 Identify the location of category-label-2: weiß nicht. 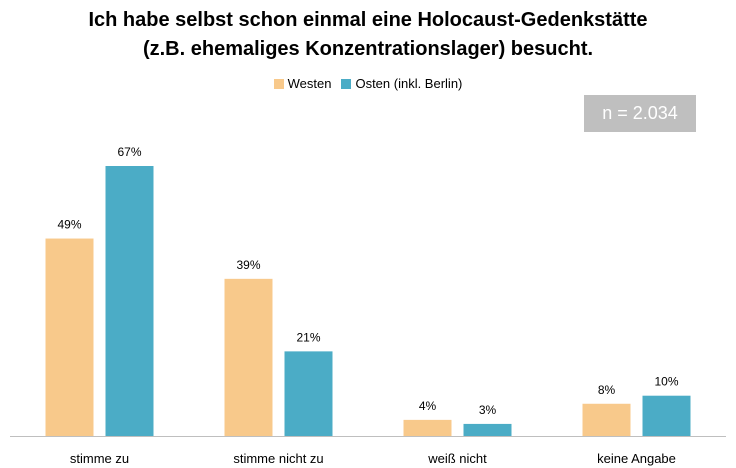
(457, 458).